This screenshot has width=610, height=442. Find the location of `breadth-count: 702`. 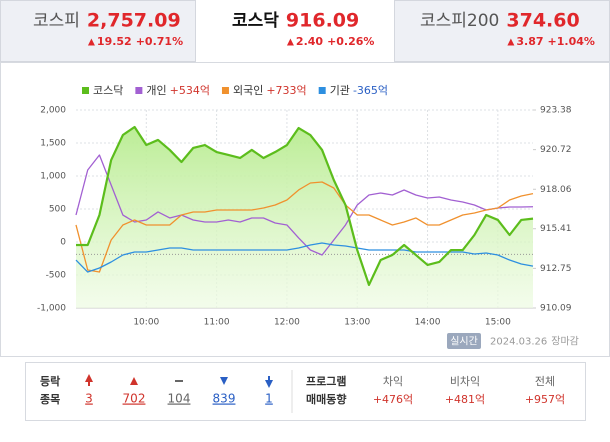

breadth-count: 702 is located at coordinates (134, 399).